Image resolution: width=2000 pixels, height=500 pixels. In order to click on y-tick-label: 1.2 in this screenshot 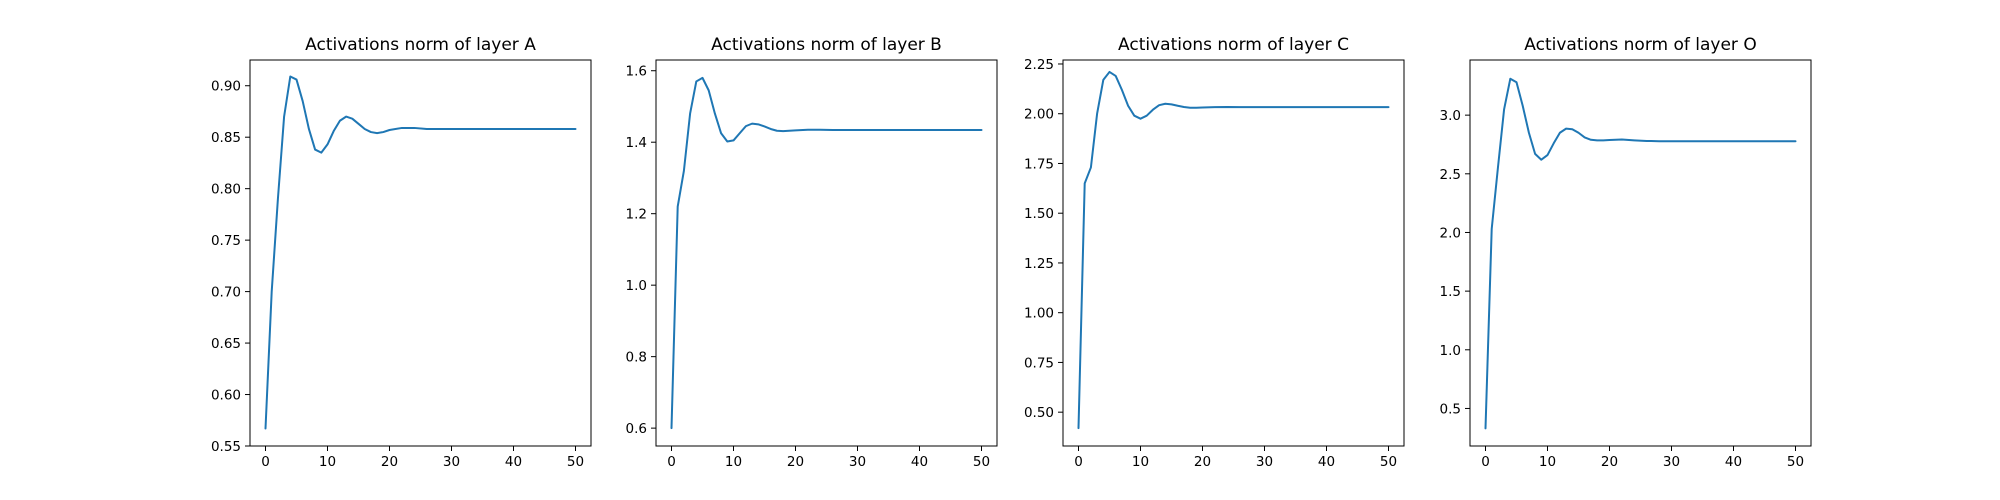, I will do `click(636, 215)`.